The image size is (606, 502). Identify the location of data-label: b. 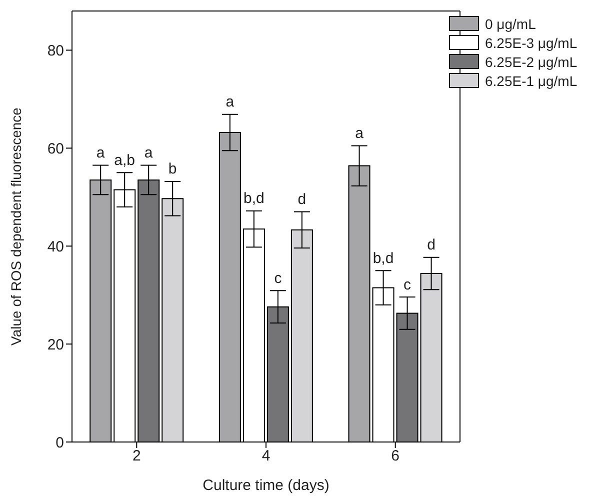
(172, 169).